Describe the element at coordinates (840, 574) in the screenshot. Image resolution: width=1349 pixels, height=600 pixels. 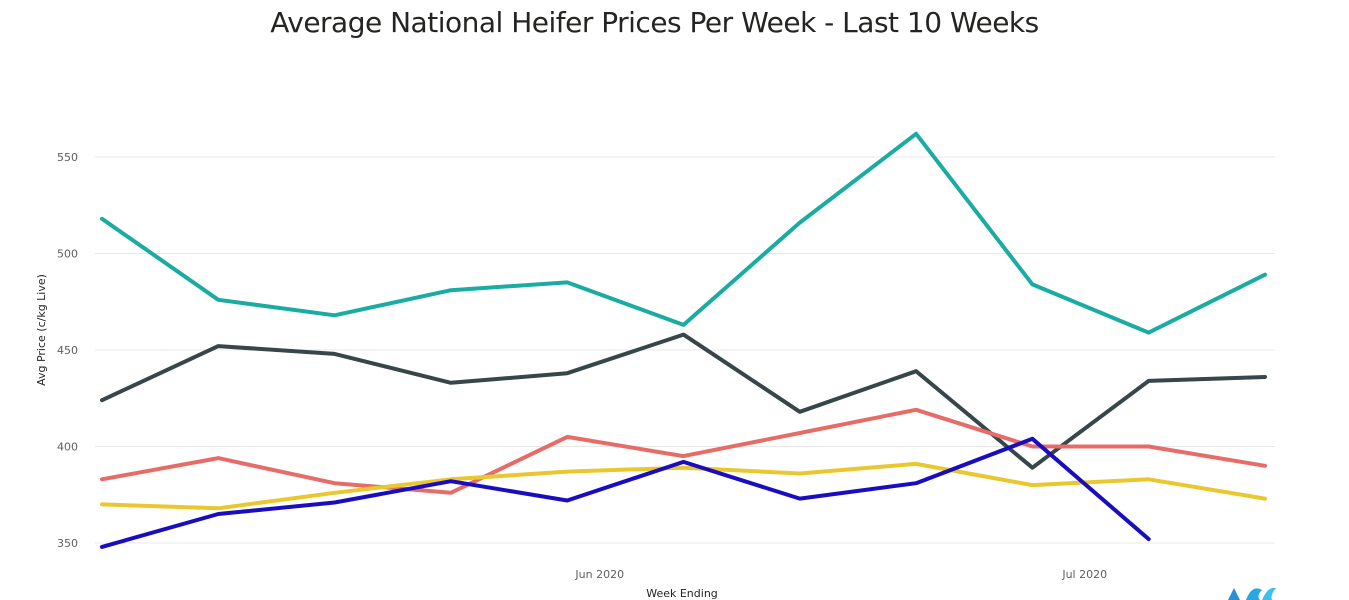
I see `x-axis-ticks: Jun 2020 Jul 2020` at that location.